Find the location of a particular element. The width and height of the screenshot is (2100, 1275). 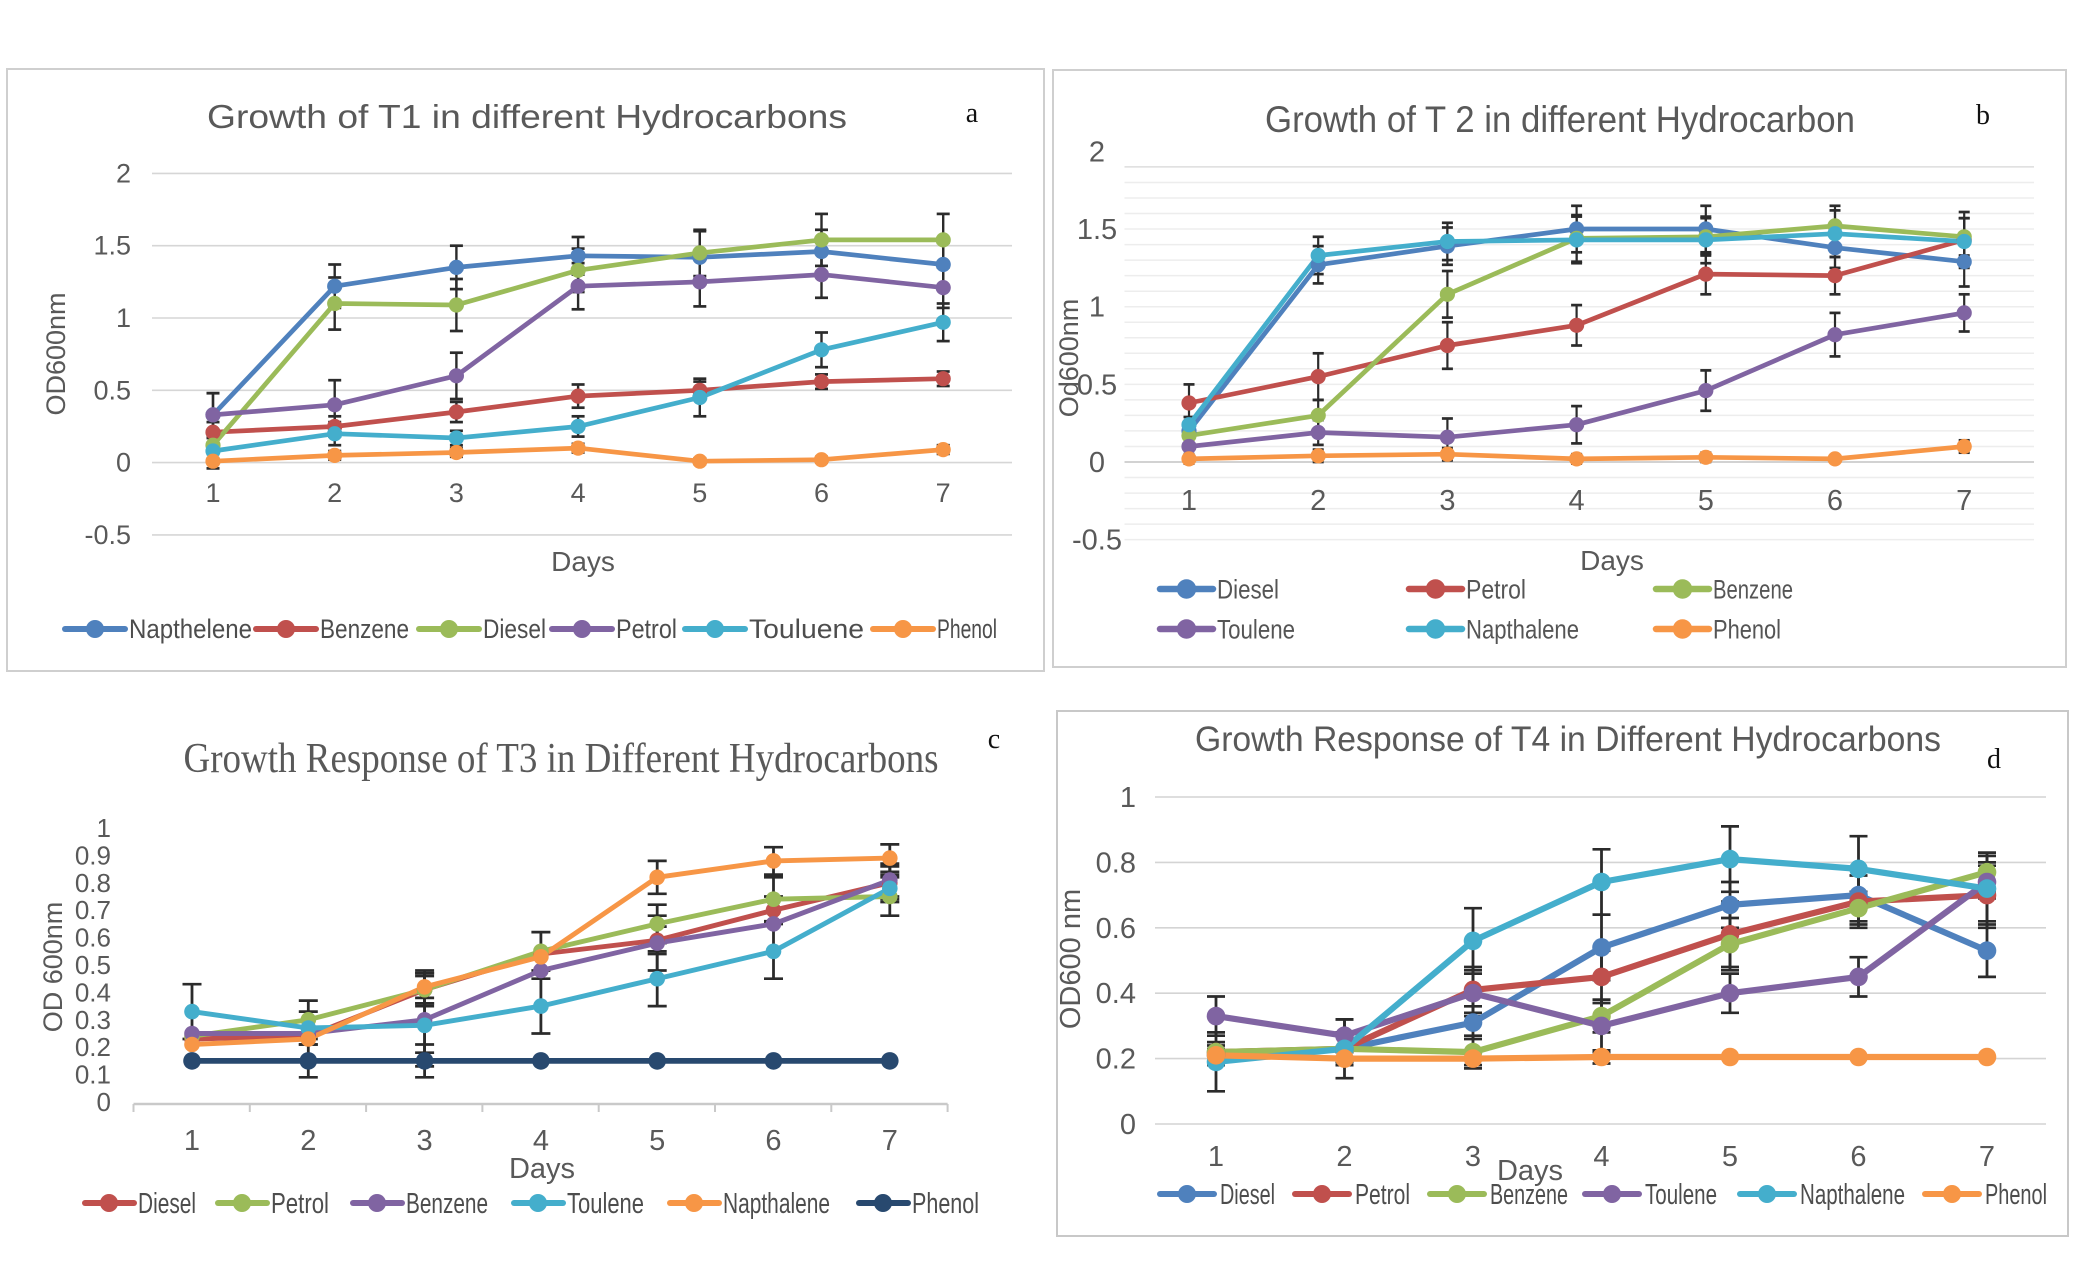

svg-text: OD600nm is located at coordinates (56, 353).